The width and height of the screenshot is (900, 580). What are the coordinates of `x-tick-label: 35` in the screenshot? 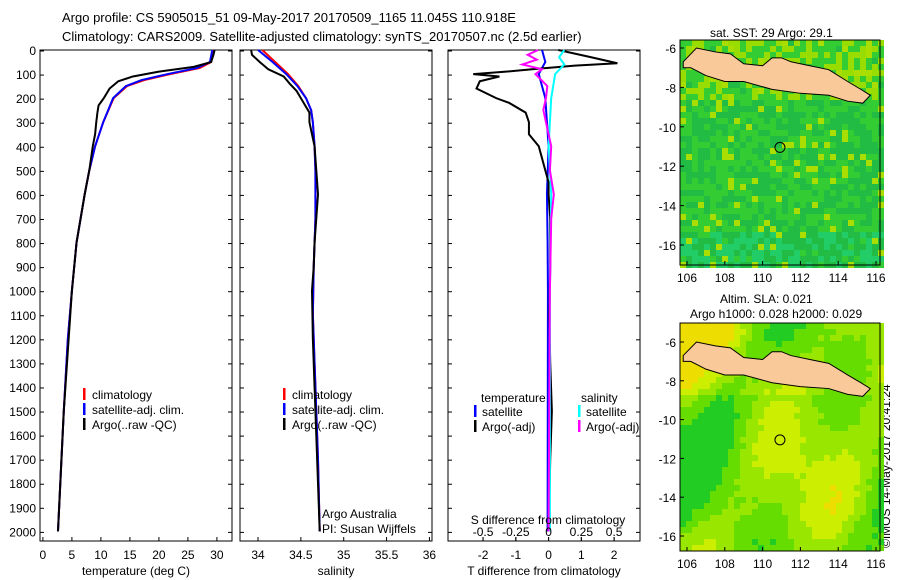 It's located at (344, 555).